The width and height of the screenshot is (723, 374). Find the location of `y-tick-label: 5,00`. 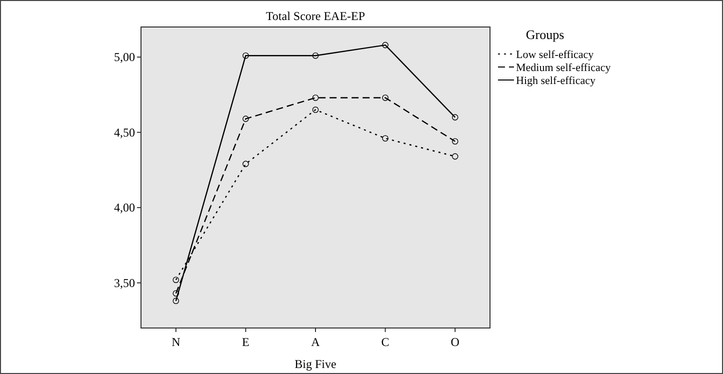

y-tick-label: 5,00 is located at coordinates (124, 57).